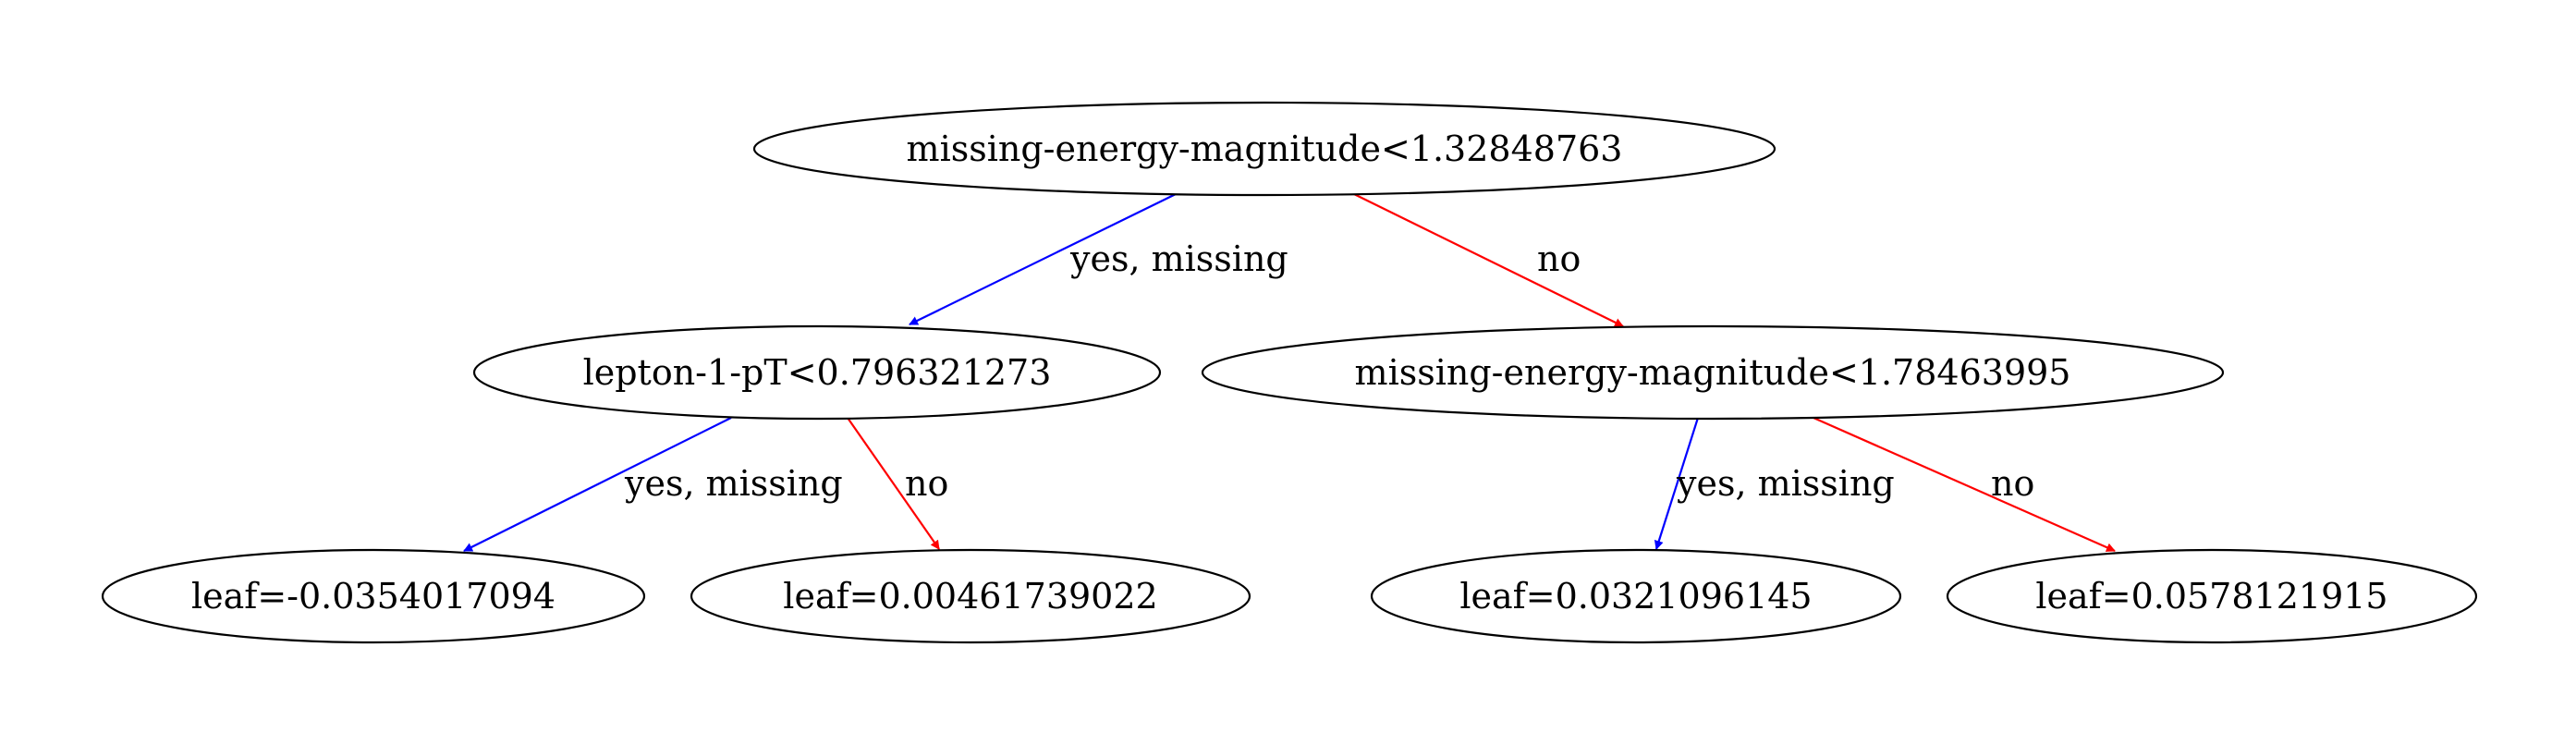 Image resolution: width=2576 pixels, height=745 pixels. I want to click on node-label: lepton-1-pT<0.796321273, so click(817, 373).